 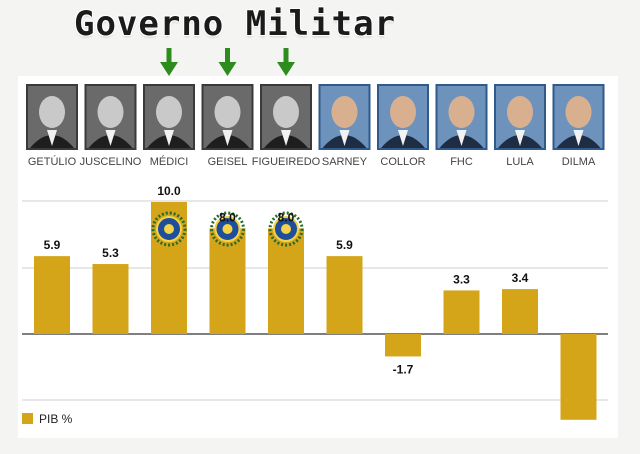 I want to click on bar-collor, so click(x=403, y=345).